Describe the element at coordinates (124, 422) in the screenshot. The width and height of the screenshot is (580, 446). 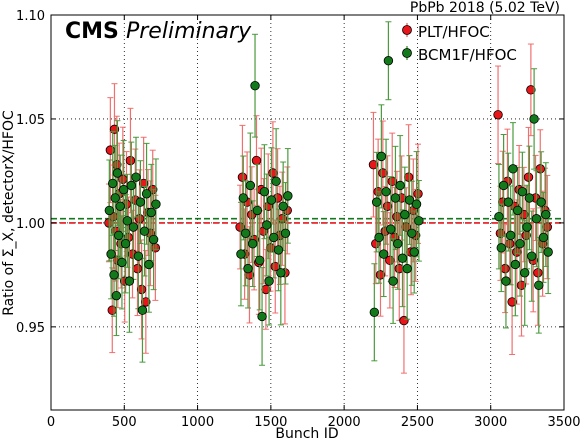
I see `x-tick-label: 500` at that location.